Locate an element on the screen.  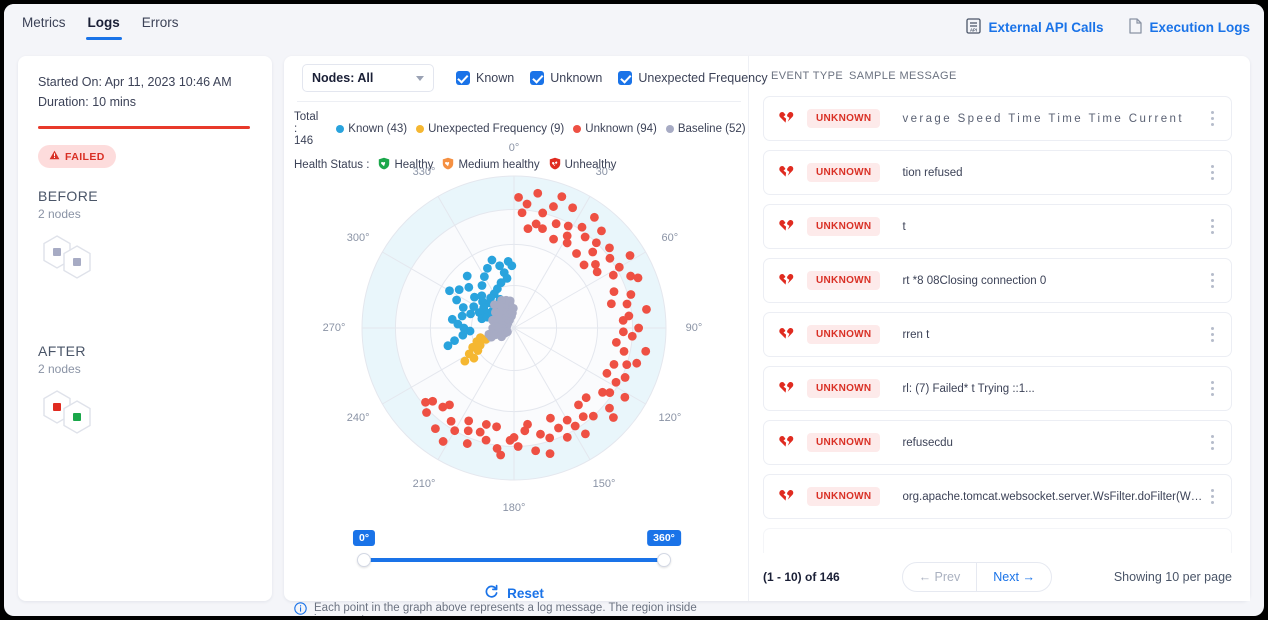
slider-rail is located at coordinates (514, 560).